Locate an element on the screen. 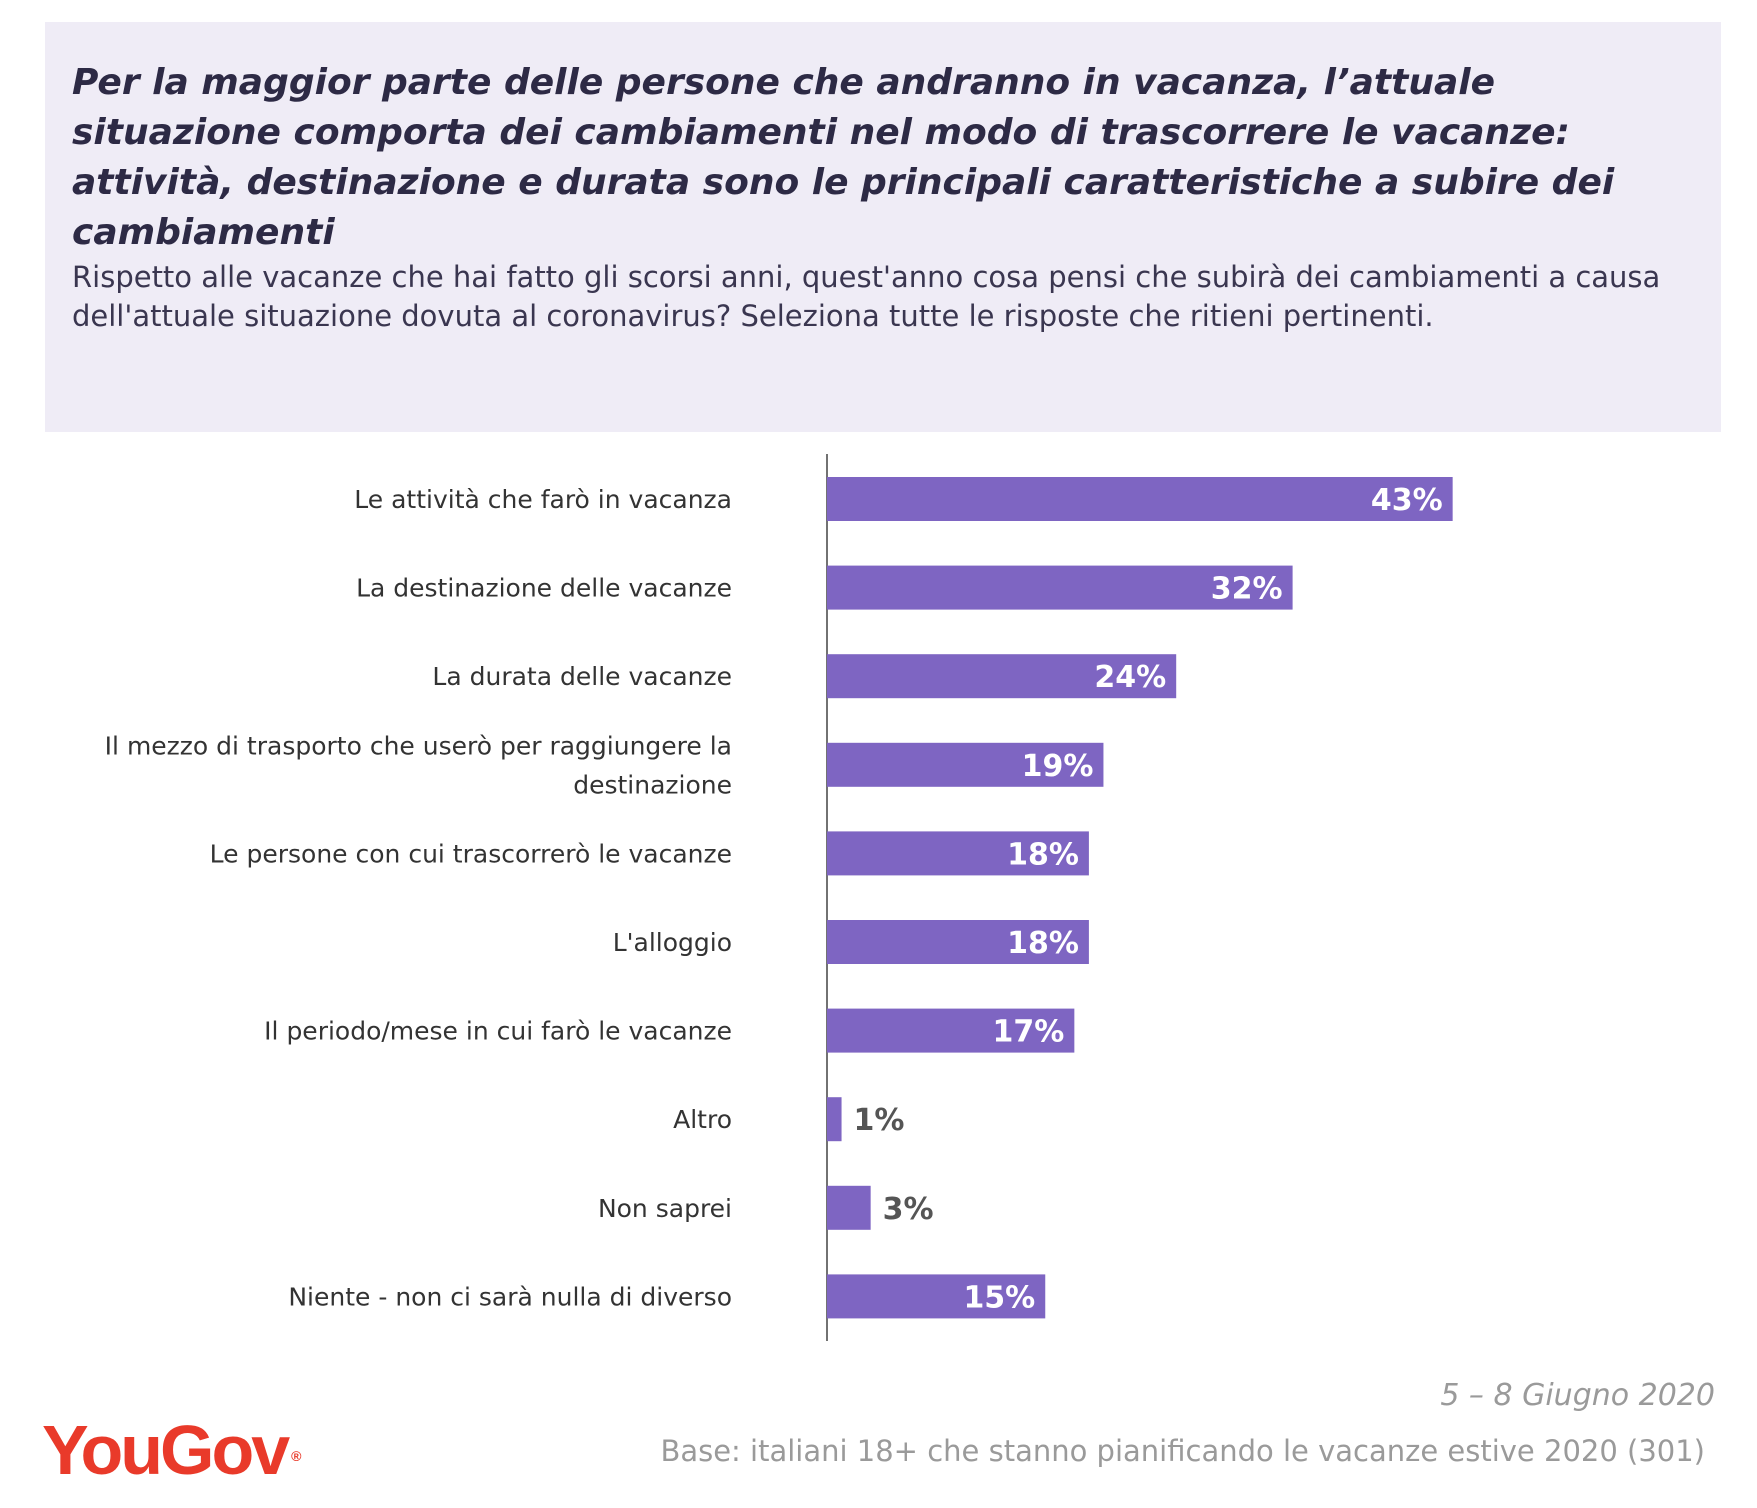  data-label: 43% is located at coordinates (1407, 500).